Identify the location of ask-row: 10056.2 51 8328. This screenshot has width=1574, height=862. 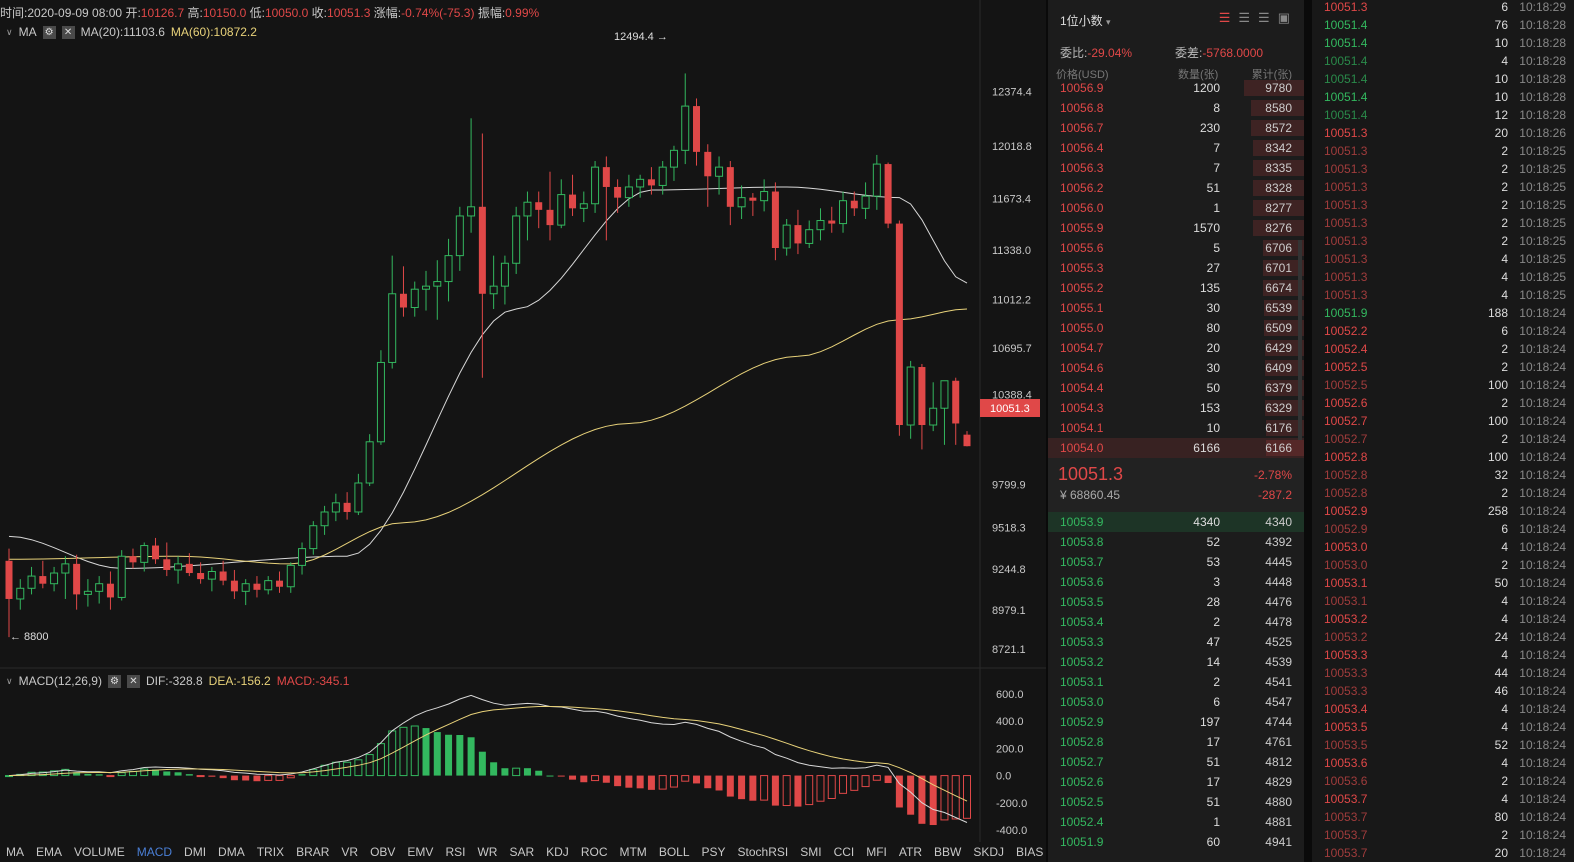
(1176, 188).